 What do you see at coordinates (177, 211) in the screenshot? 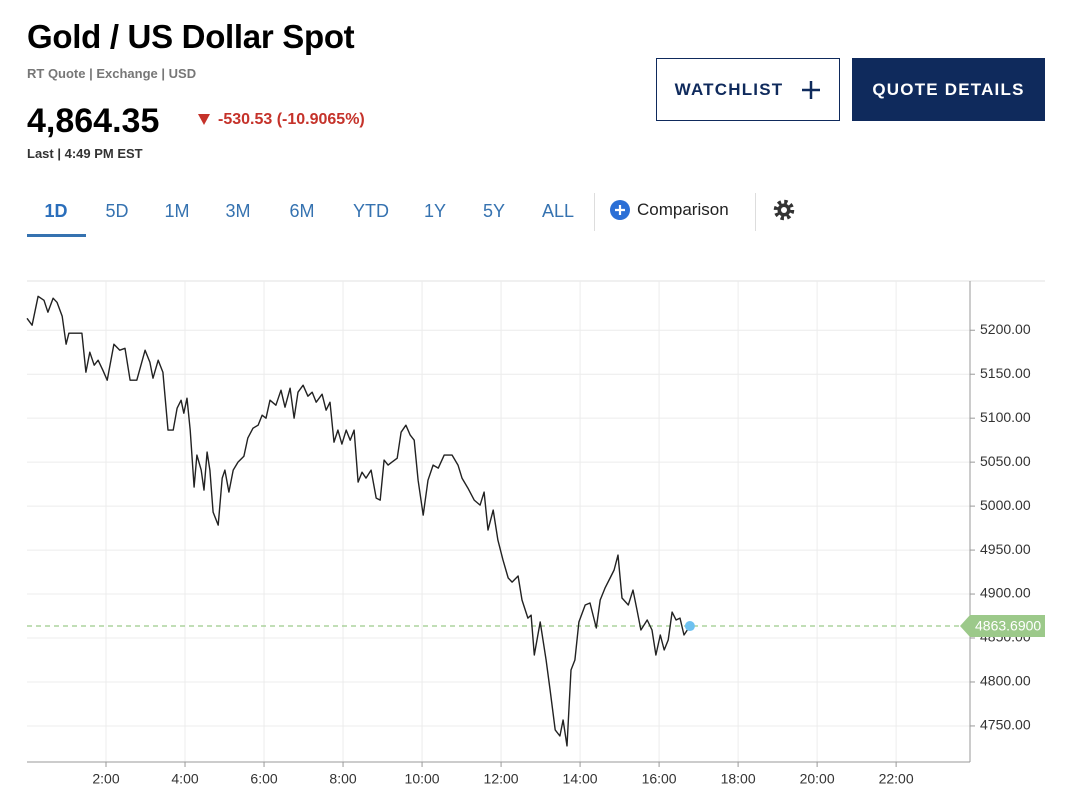
I see `range-tab: 1M` at bounding box center [177, 211].